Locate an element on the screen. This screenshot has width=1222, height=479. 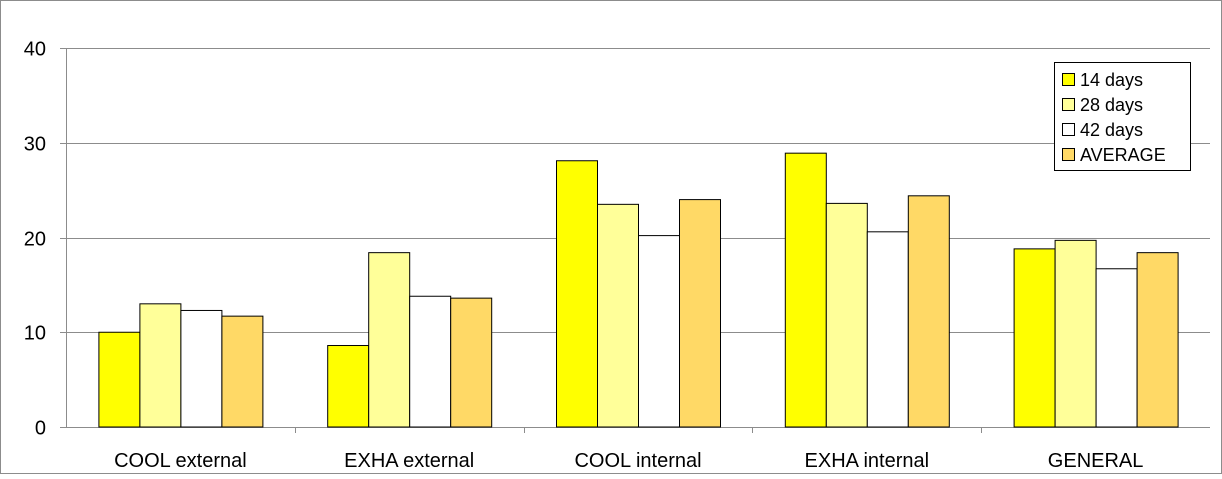
legend-label: 42 days is located at coordinates (1111, 130).